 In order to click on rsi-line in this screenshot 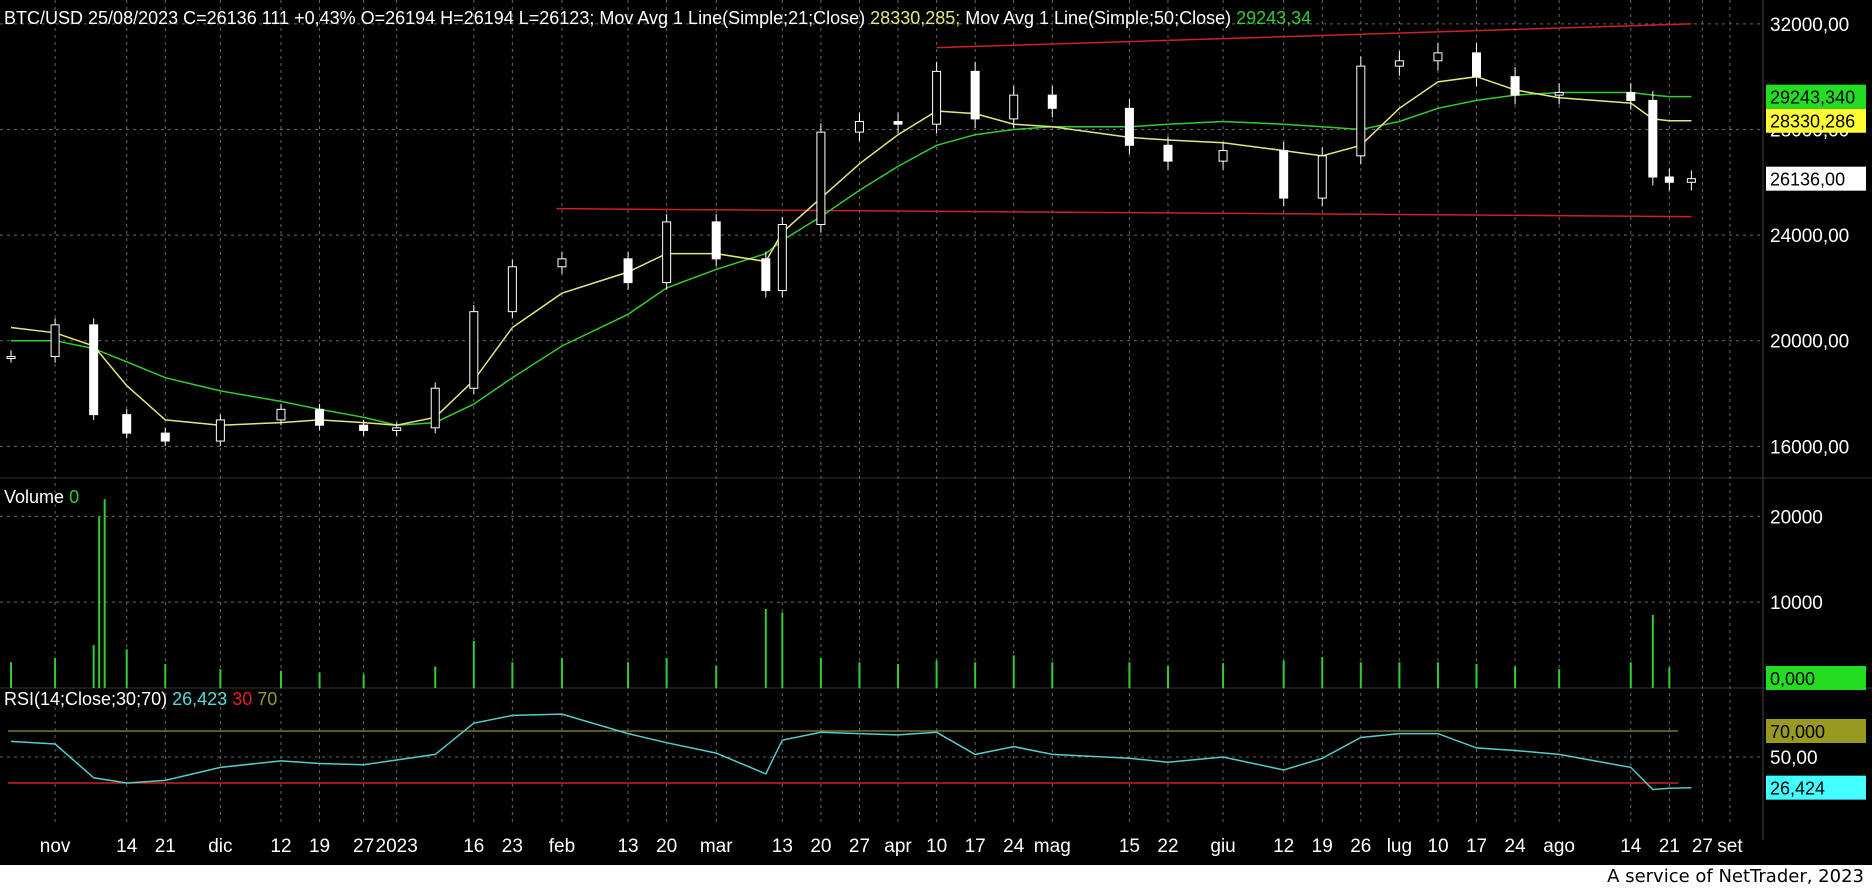, I will do `click(851, 752)`.